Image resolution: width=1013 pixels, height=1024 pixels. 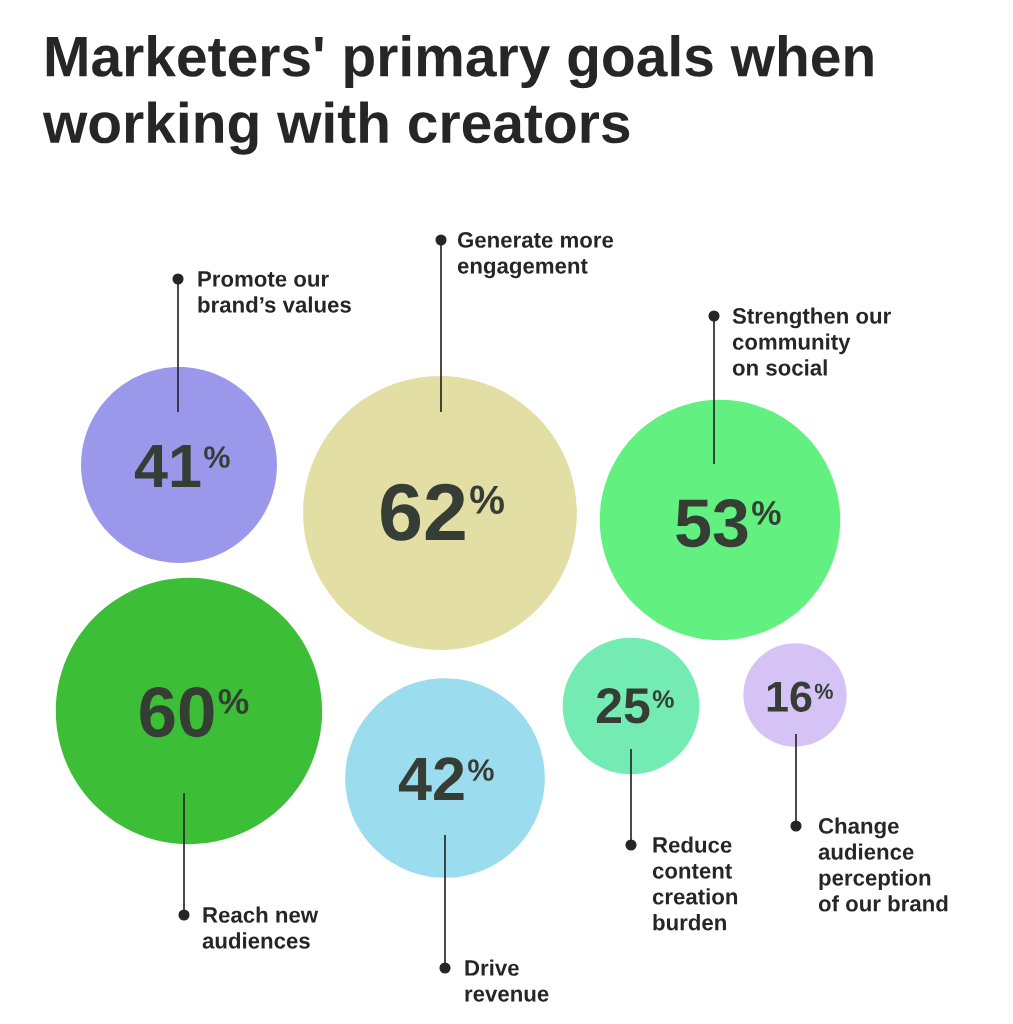 I want to click on data-label: 25%, so click(x=635, y=706).